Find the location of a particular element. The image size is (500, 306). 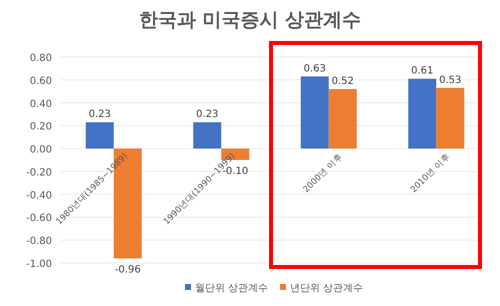

legend-label: 월단위 상관계수 is located at coordinates (231, 288).